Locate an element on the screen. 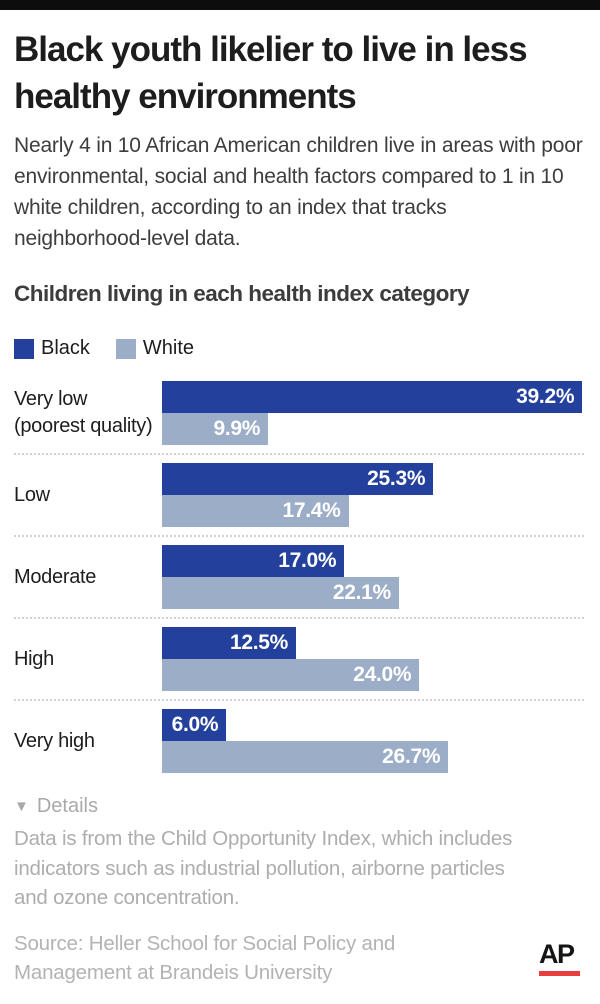 The width and height of the screenshot is (600, 1004). category-label-line2: (poorest quality) is located at coordinates (83, 426).